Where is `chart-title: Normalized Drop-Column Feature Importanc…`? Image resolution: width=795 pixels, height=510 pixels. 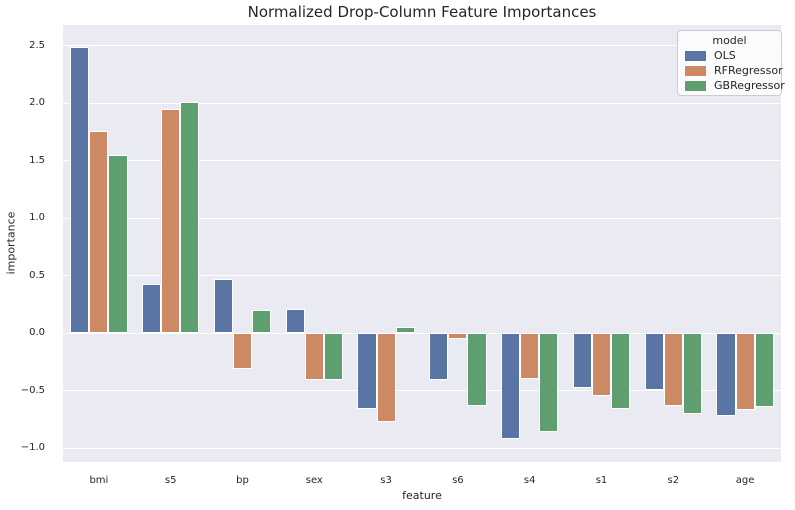
chart-title: Normalized Drop-Column Feature Importanc… is located at coordinates (422, 12).